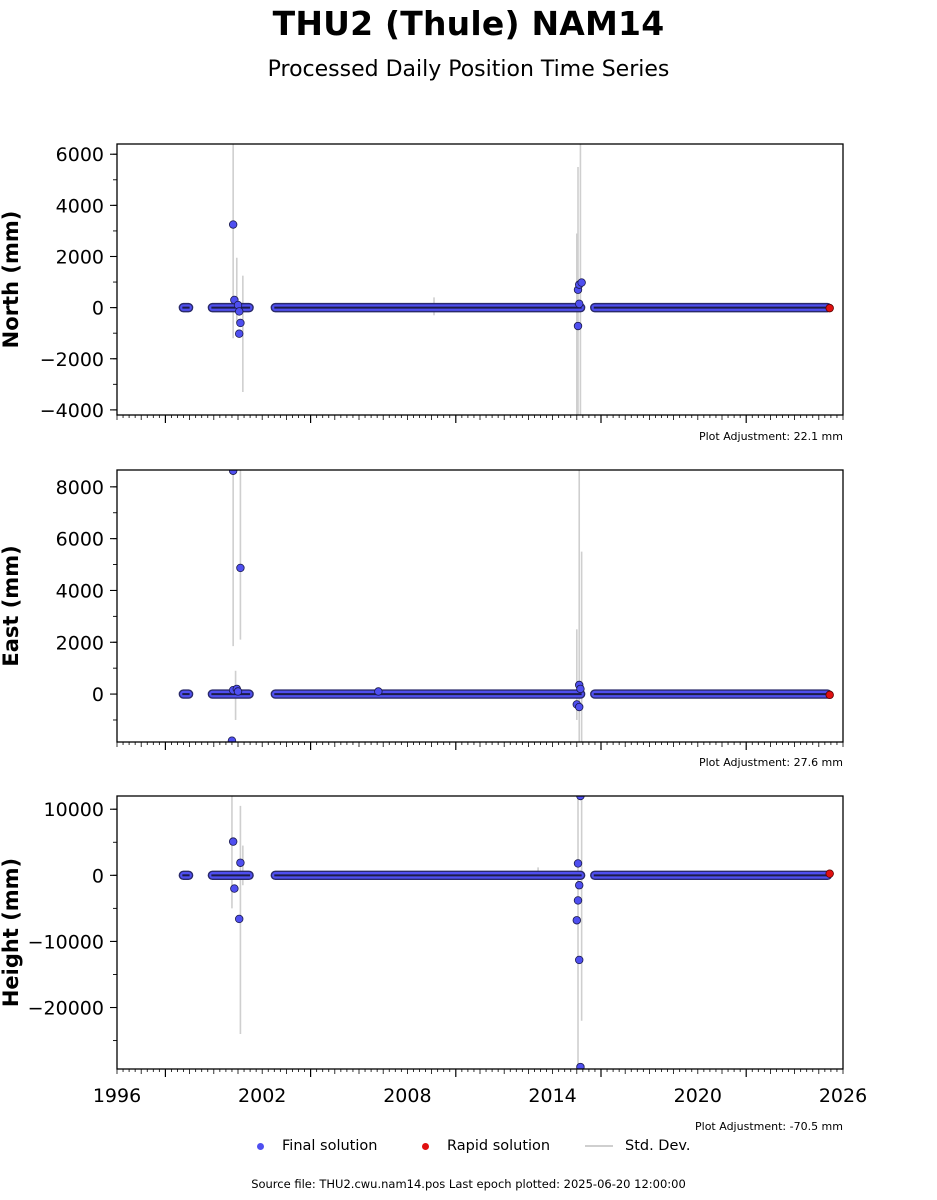 Image resolution: width=937 pixels, height=1200 pixels. Describe the element at coordinates (262, 1096) in the screenshot. I see `x-tick-label: 2002` at that location.